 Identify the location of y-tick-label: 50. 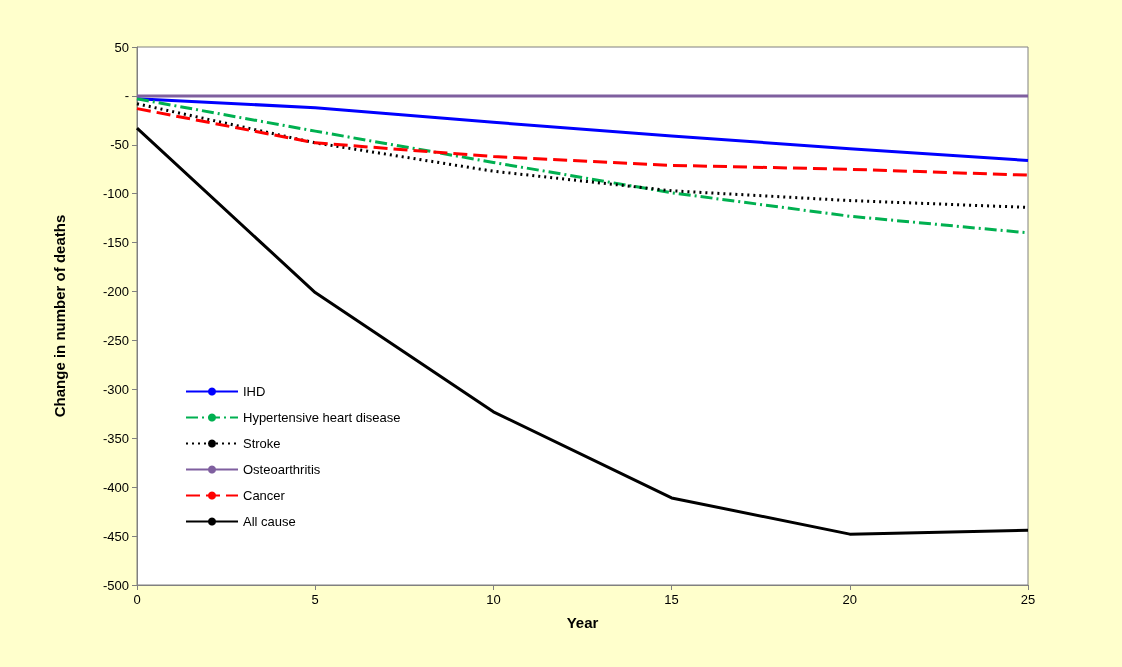
(121, 47).